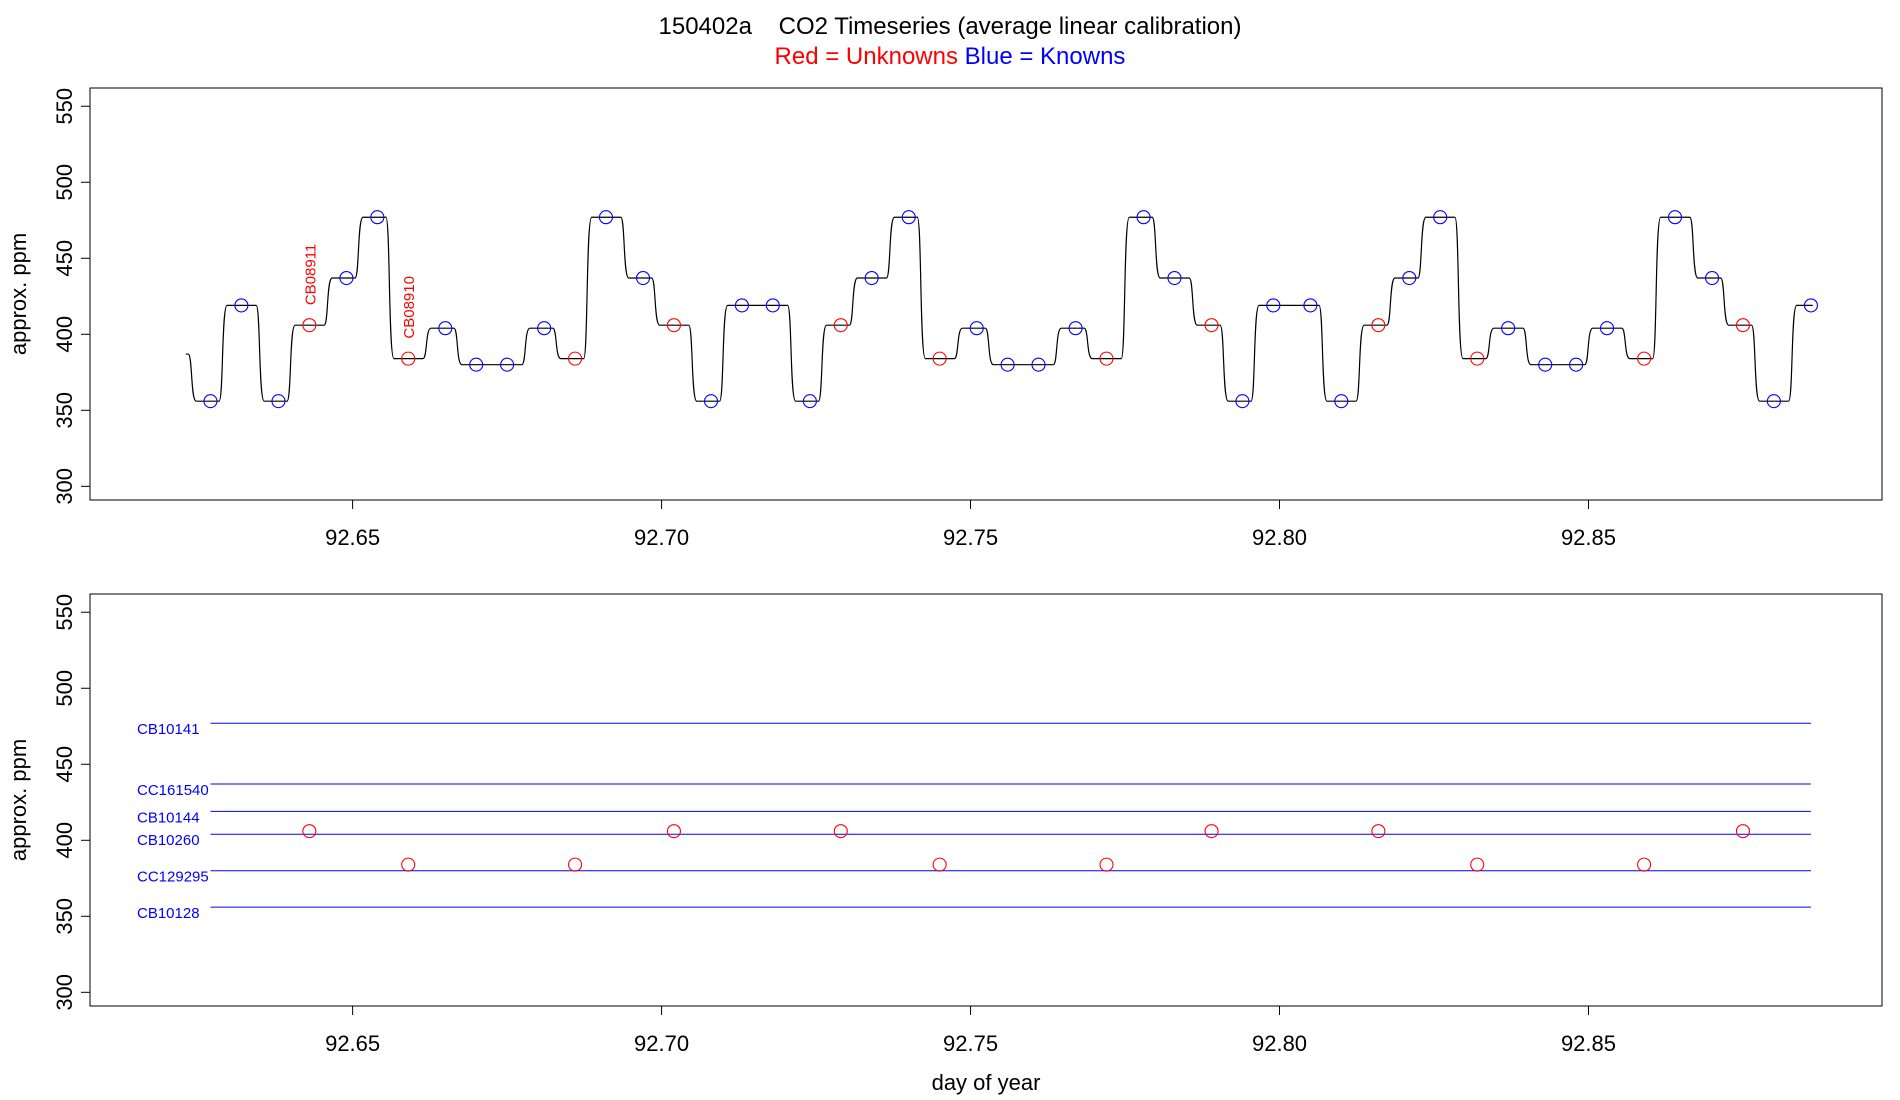  Describe the element at coordinates (64, 612) in the screenshot. I see `bottom-y-tick-label: 550` at that location.